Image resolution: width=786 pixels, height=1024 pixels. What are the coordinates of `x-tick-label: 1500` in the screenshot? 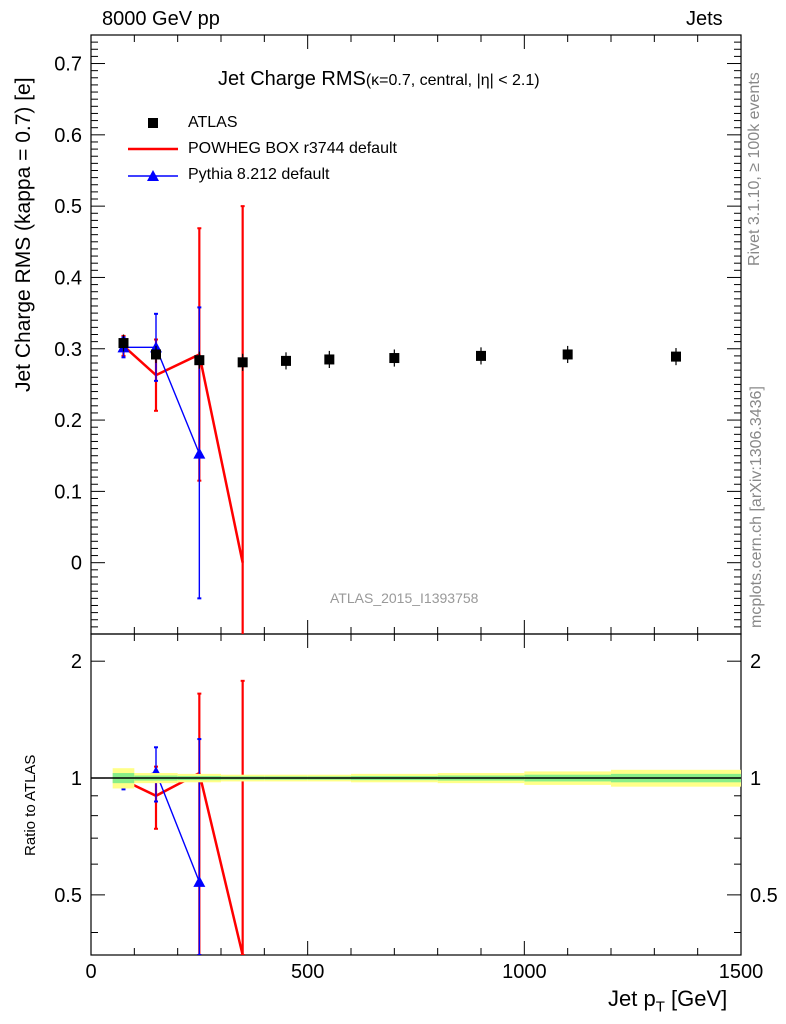 It's located at (741, 972).